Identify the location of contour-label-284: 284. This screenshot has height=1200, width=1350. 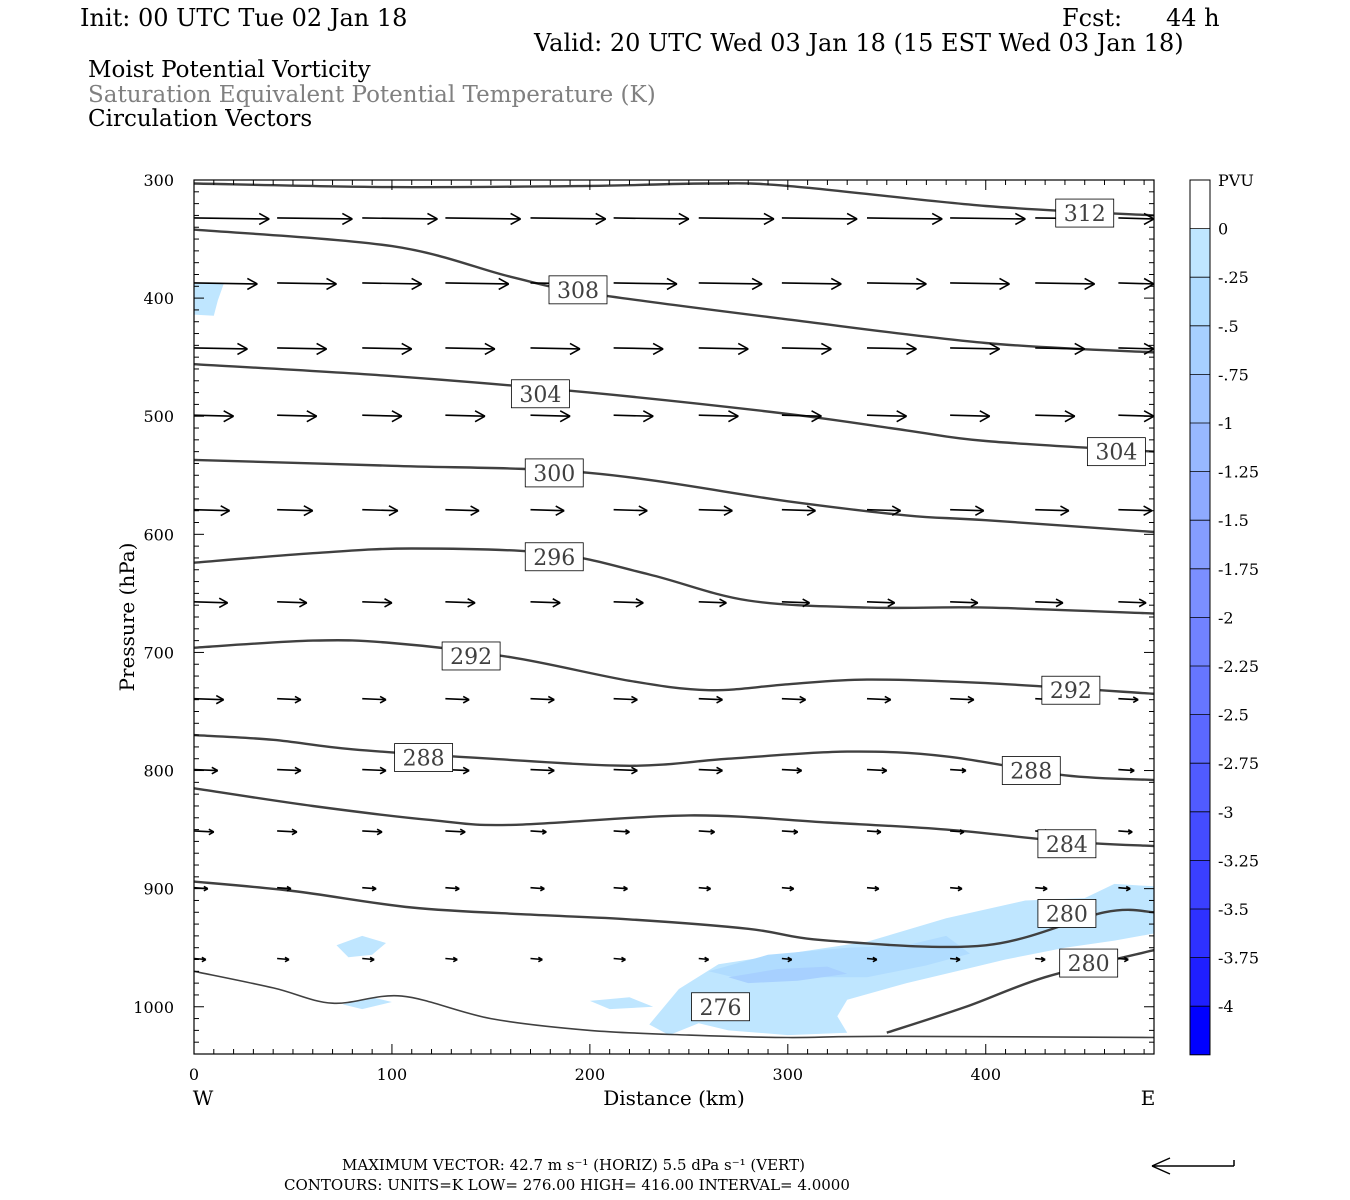
(1067, 845).